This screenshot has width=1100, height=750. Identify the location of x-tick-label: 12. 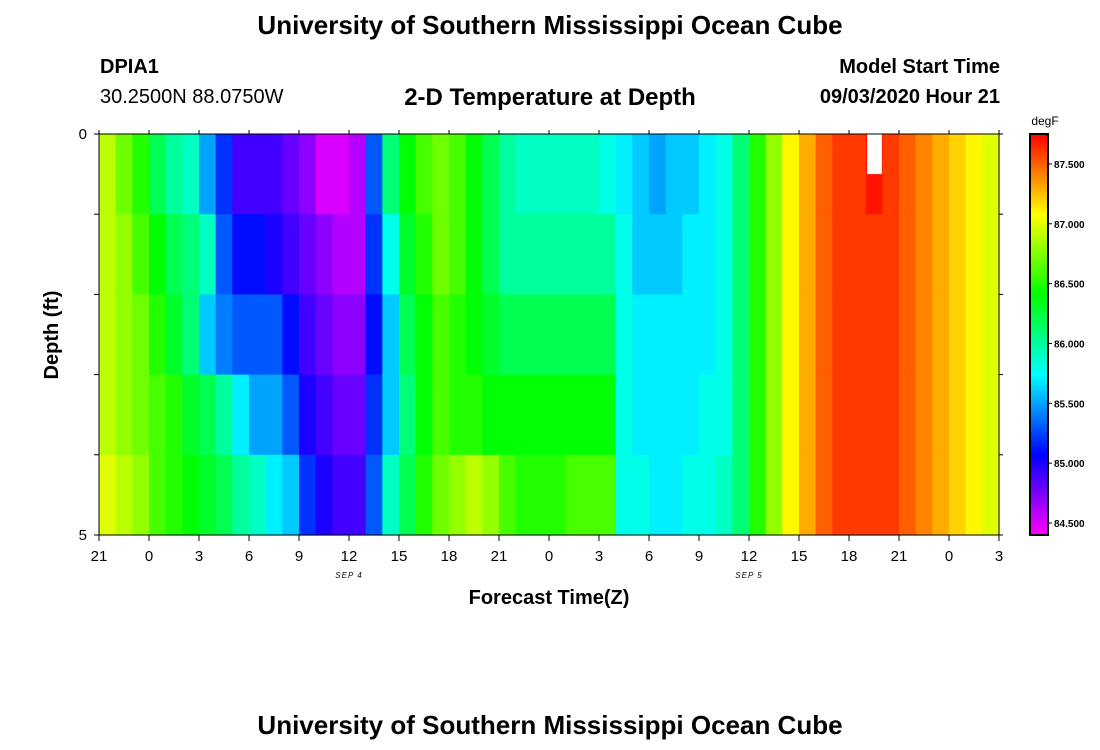
(749, 556).